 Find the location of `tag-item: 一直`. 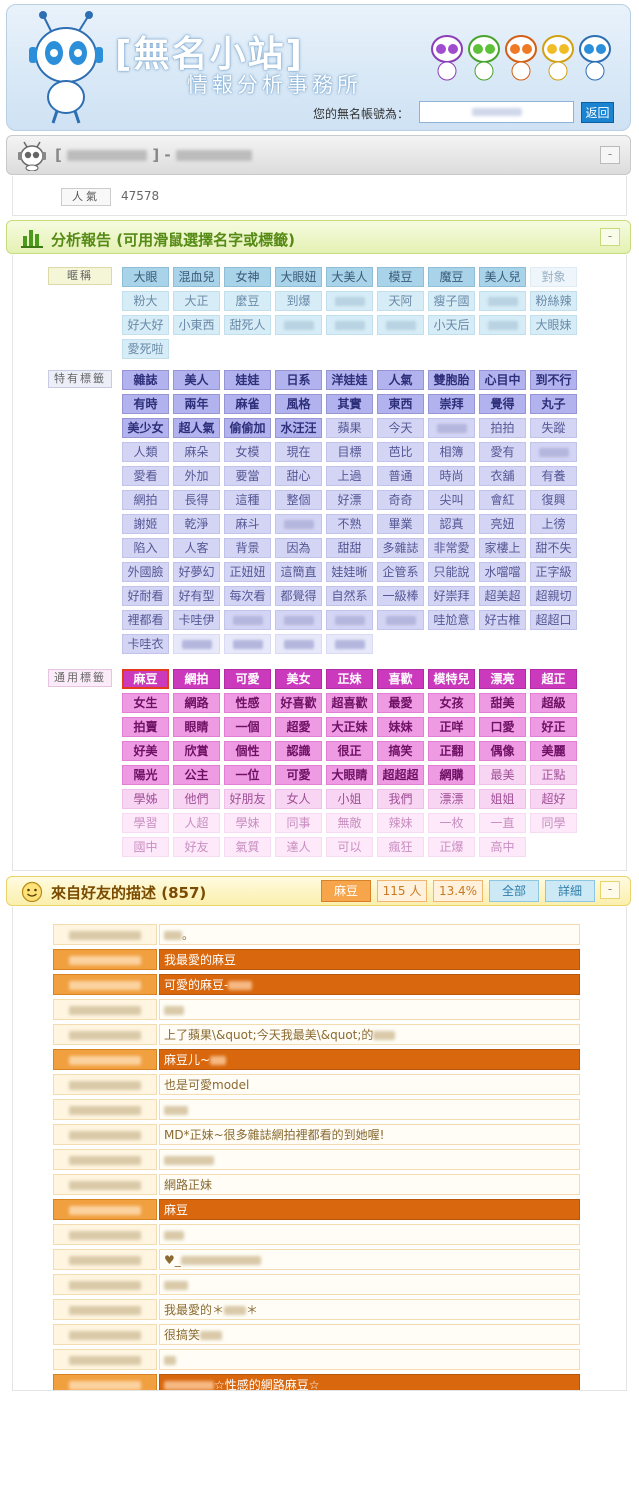

tag-item: 一直 is located at coordinates (502, 823).